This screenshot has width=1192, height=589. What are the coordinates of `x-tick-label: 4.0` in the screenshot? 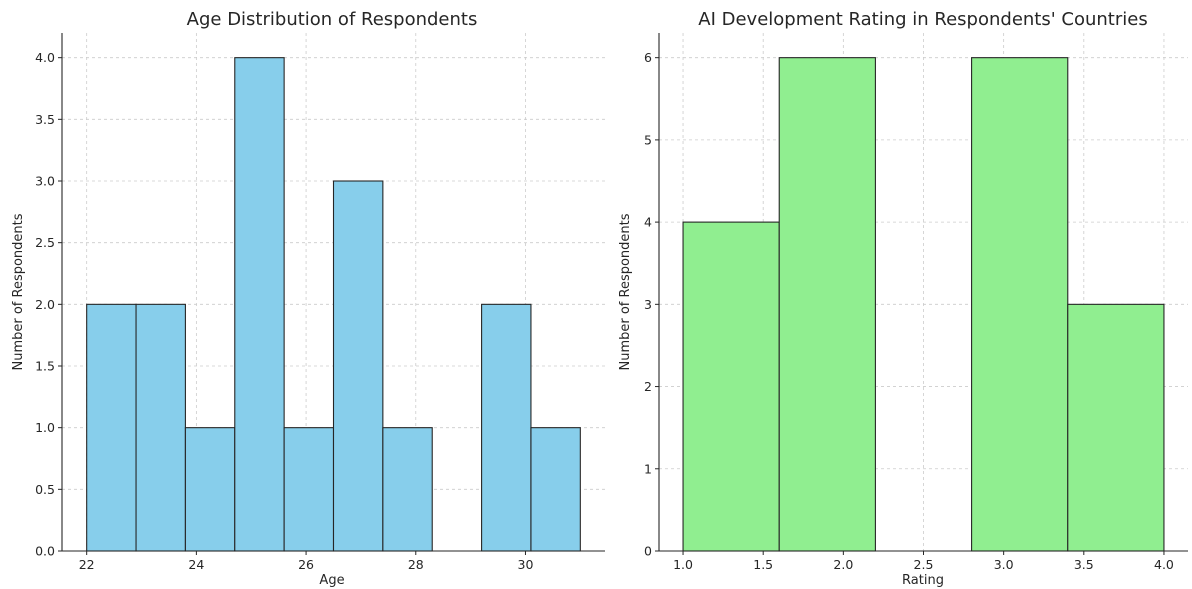 It's located at (1164, 564).